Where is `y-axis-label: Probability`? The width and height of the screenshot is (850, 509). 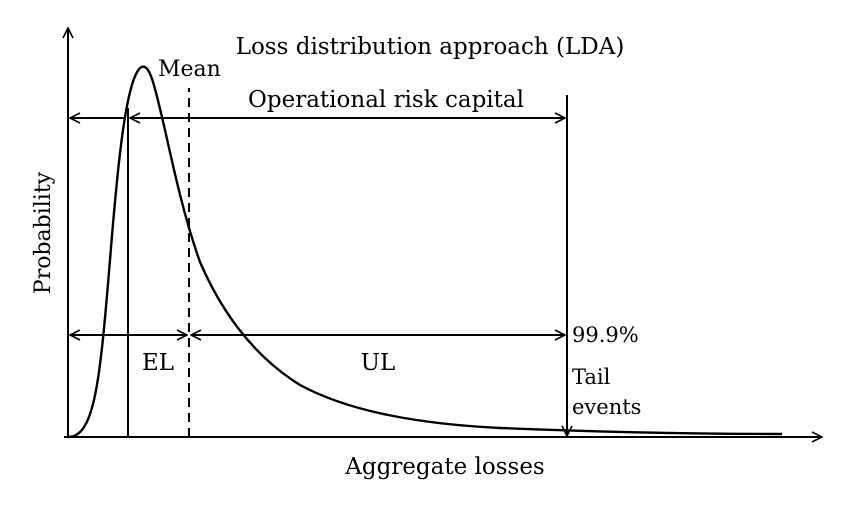 y-axis-label: Probability is located at coordinates (43, 232).